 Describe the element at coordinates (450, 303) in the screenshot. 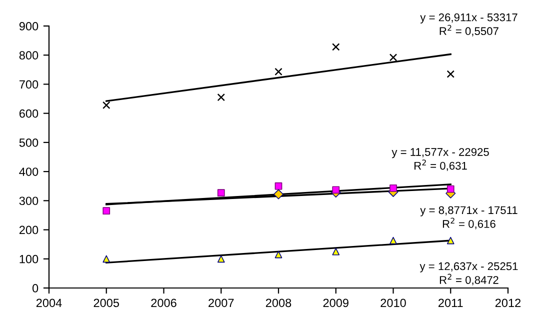

I see `x-tick-label: 2011` at that location.